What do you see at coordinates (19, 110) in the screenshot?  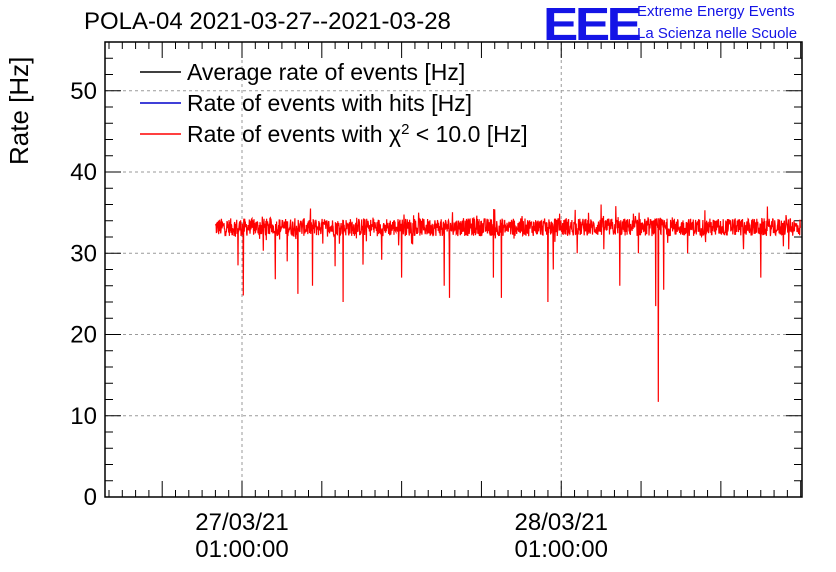 I see `y-axis-label: Rate [Hz]` at bounding box center [19, 110].